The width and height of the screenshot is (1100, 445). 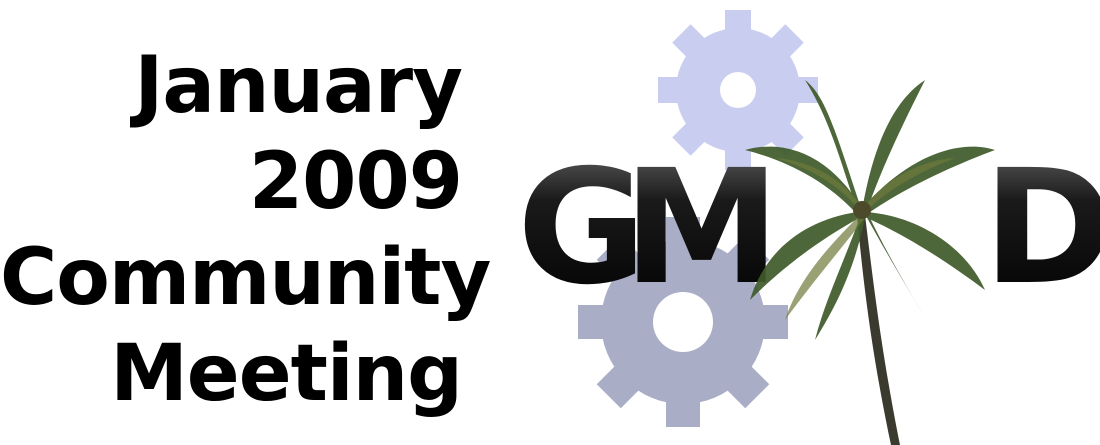 What do you see at coordinates (1041, 228) in the screenshot?
I see `logo-letter-d: D` at bounding box center [1041, 228].